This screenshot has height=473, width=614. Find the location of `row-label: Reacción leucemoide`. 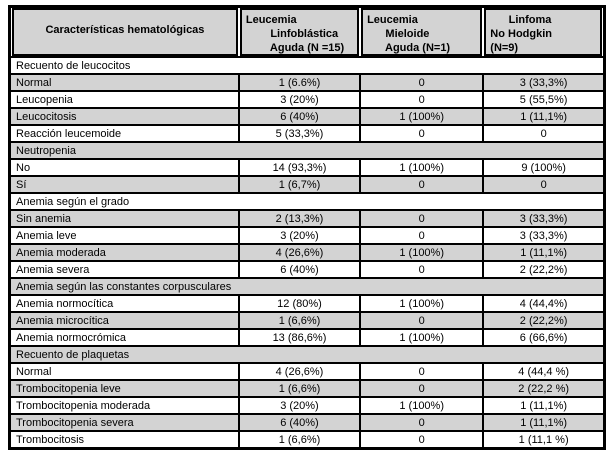

row-label: Reacción leucemoide is located at coordinates (124, 133).